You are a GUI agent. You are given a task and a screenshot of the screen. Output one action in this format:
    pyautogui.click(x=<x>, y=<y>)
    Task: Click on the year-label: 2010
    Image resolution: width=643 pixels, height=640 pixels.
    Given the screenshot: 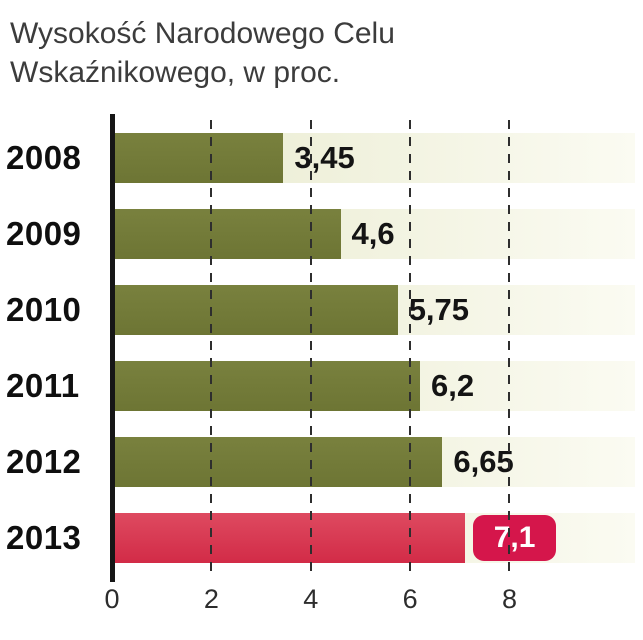 What is the action you would take?
    pyautogui.click(x=44, y=309)
    